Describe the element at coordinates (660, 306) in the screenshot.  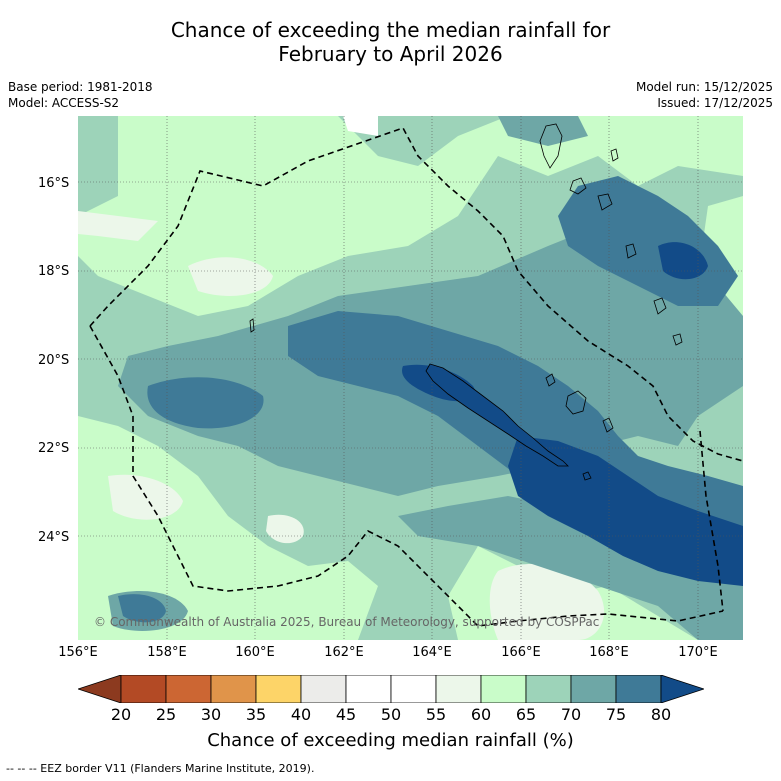
I see `vanuatu-tanna` at that location.